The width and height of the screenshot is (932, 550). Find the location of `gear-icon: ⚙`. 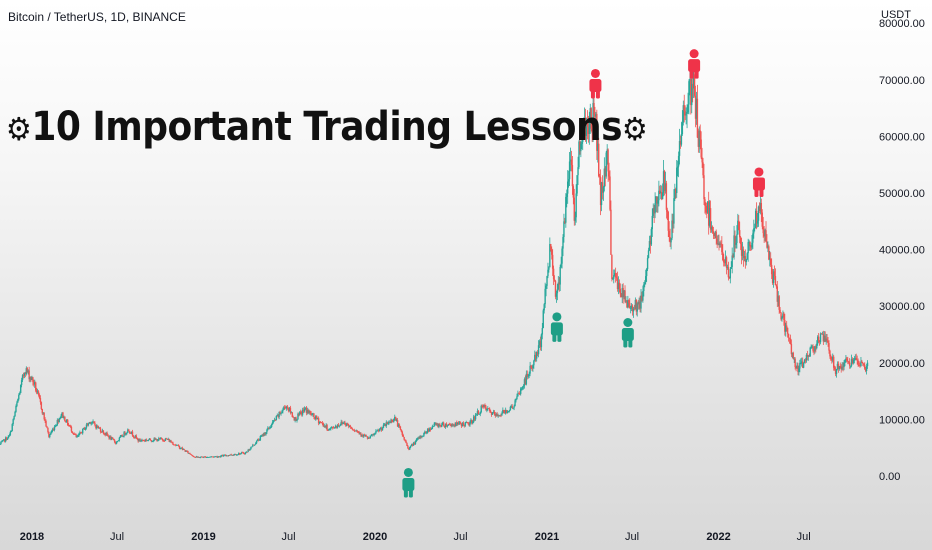

gear-icon: ⚙ is located at coordinates (635, 129).